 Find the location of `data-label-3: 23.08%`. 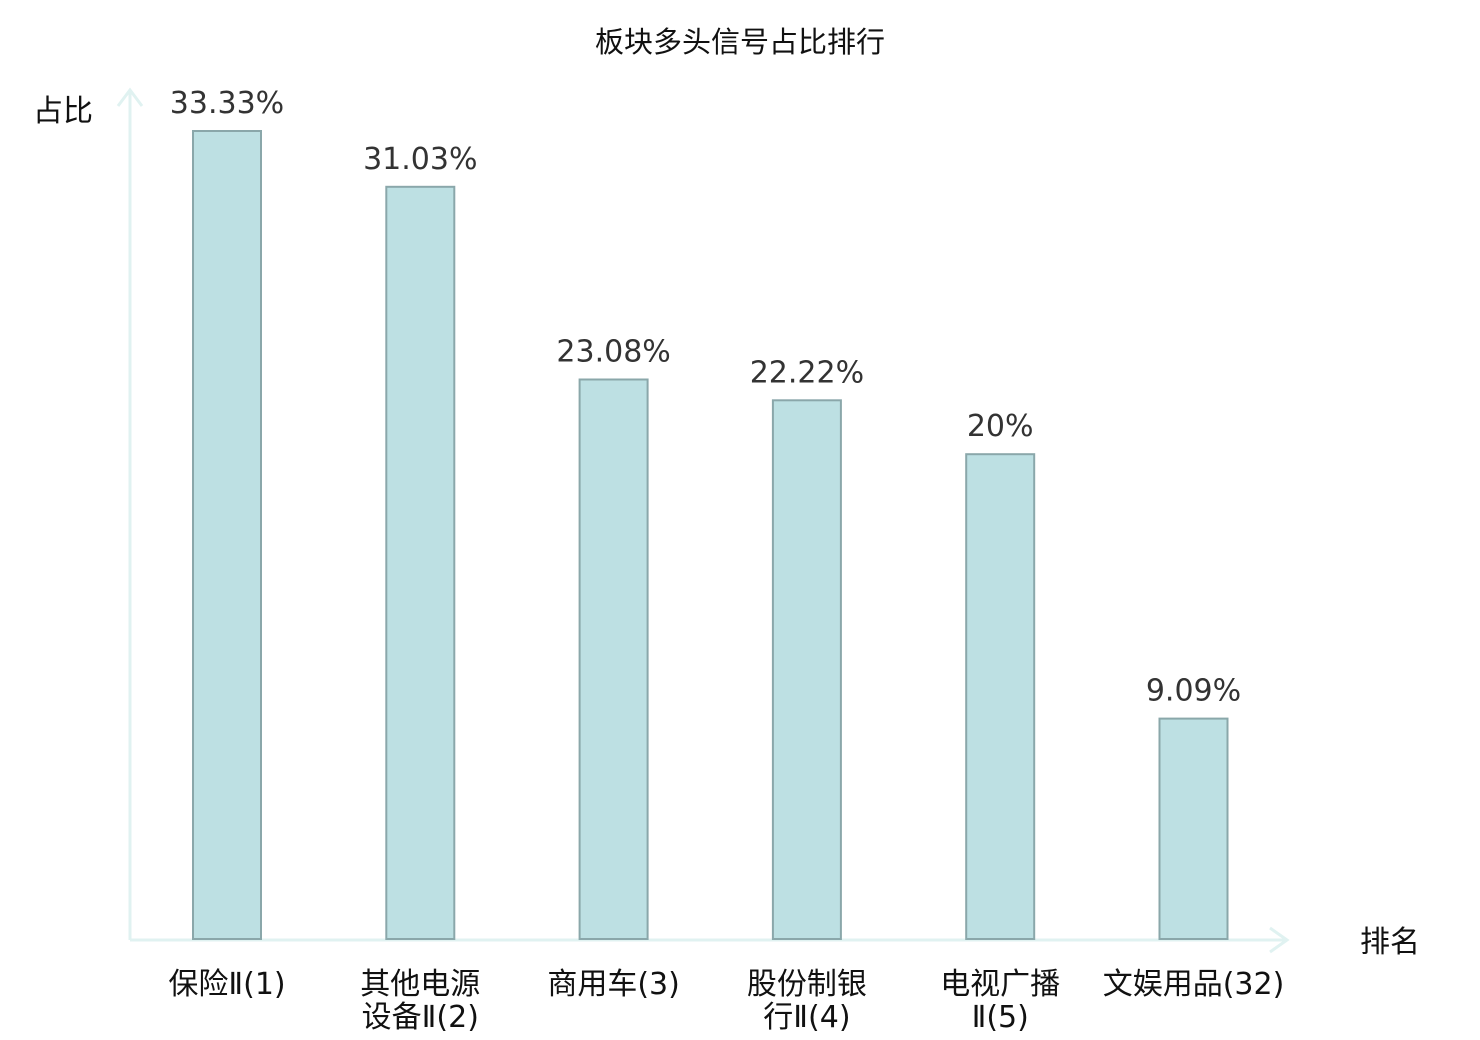

data-label-3: 23.08% is located at coordinates (613, 352).